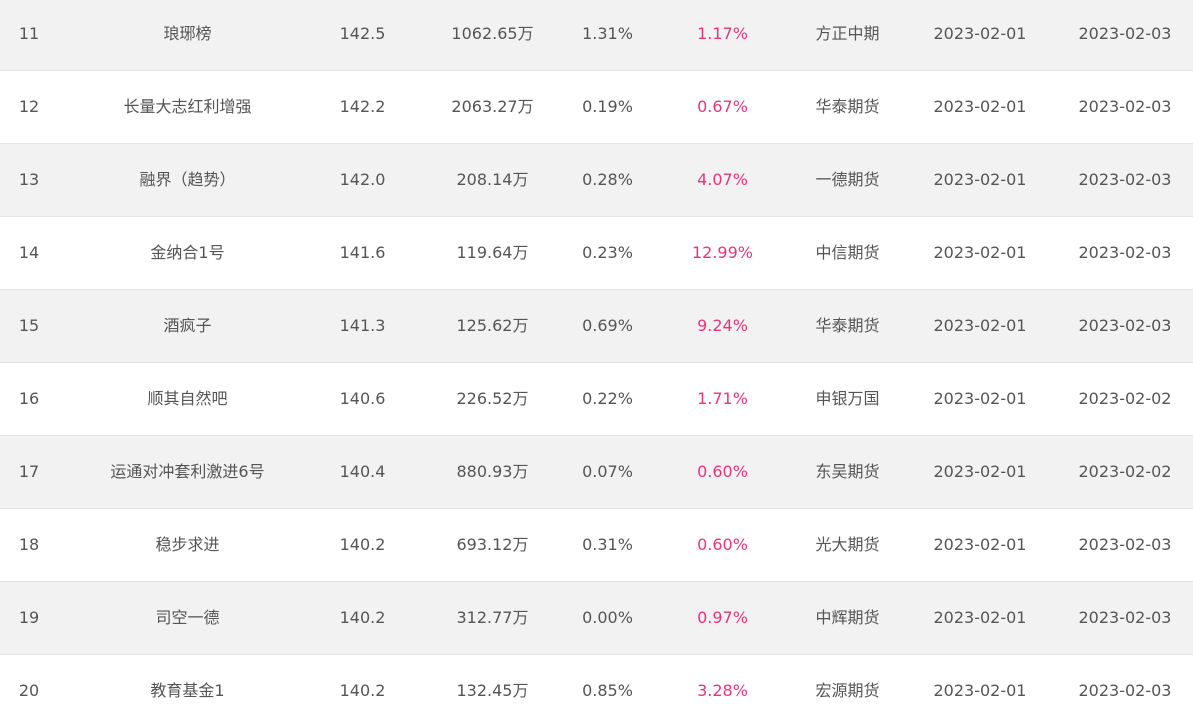 The width and height of the screenshot is (1193, 725). Describe the element at coordinates (847, 252) in the screenshot. I see `broker-cell: 中信期货` at that location.